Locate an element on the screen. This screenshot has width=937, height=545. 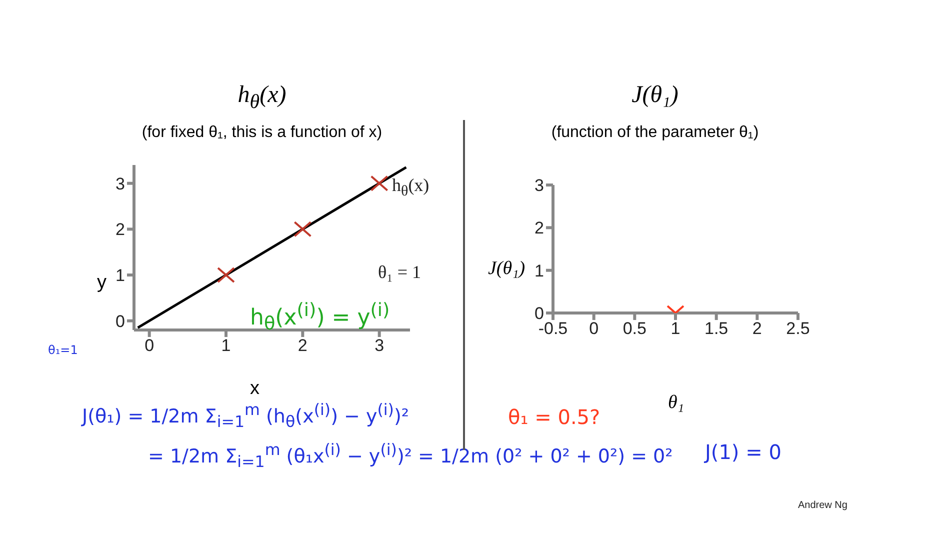
y-axis-title: J(θ₁) is located at coordinates (507, 269).